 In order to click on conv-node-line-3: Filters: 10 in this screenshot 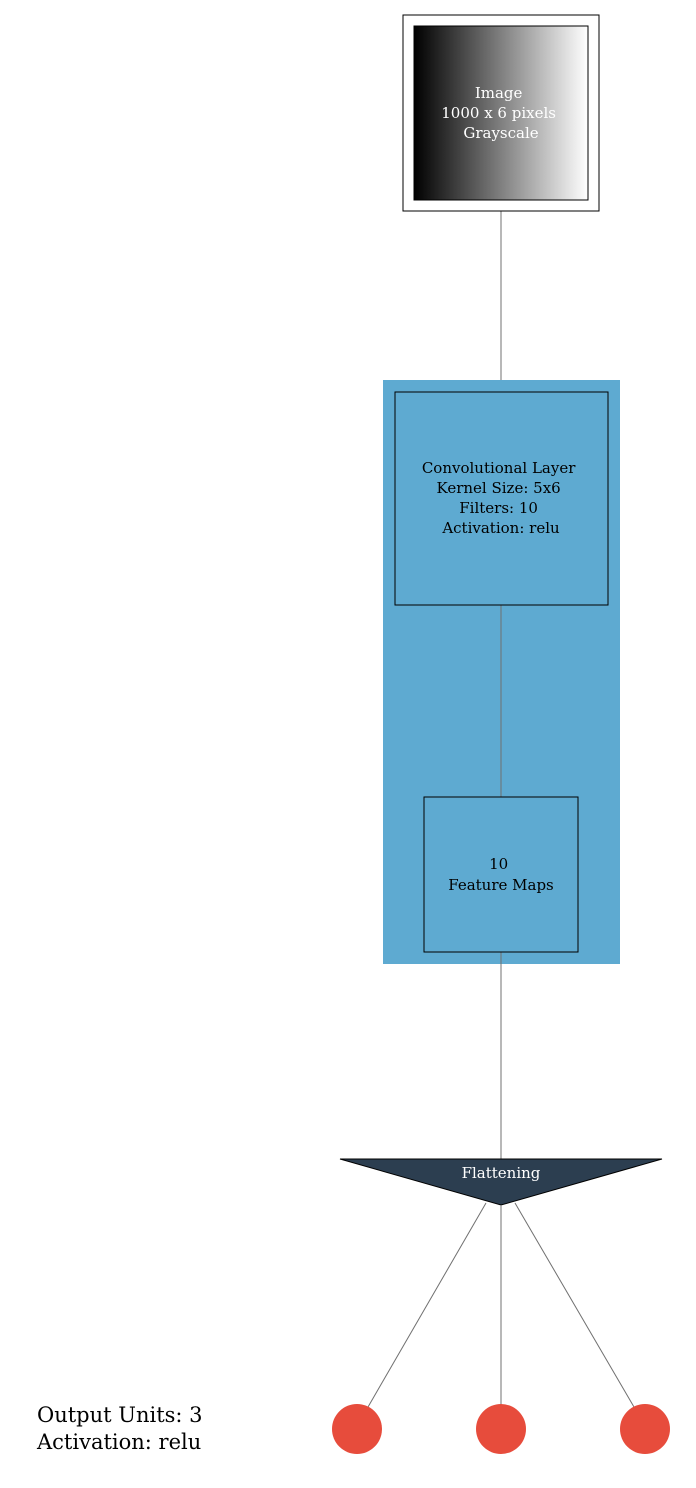, I will do `click(498, 508)`.